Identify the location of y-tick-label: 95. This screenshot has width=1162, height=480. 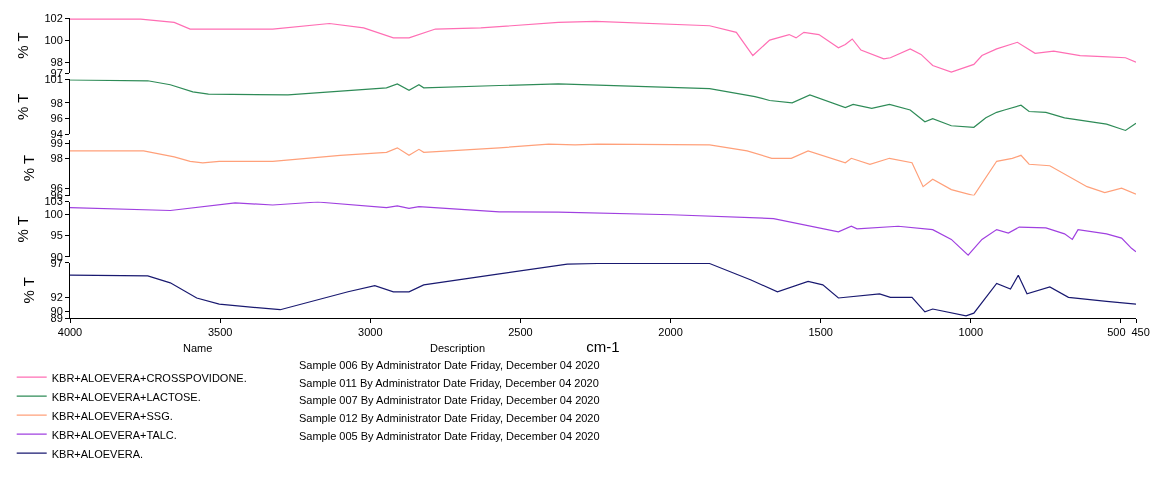
(56, 235).